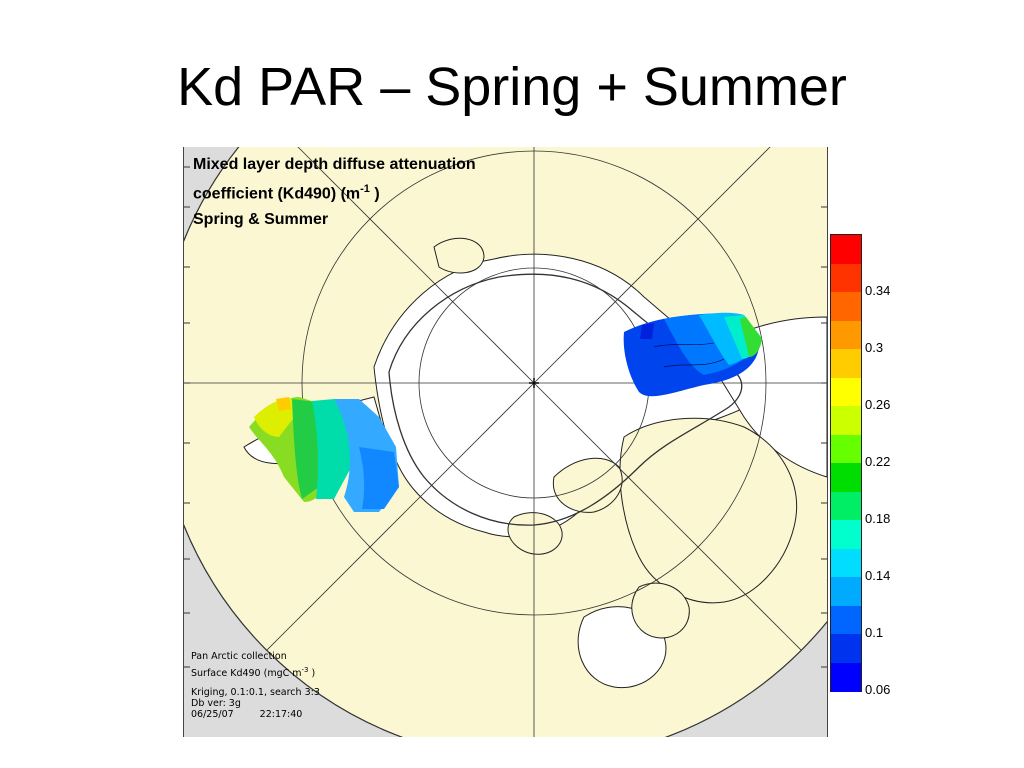 The height and width of the screenshot is (768, 1024). I want to click on colorbar-tick-label: 0.26, so click(878, 404).